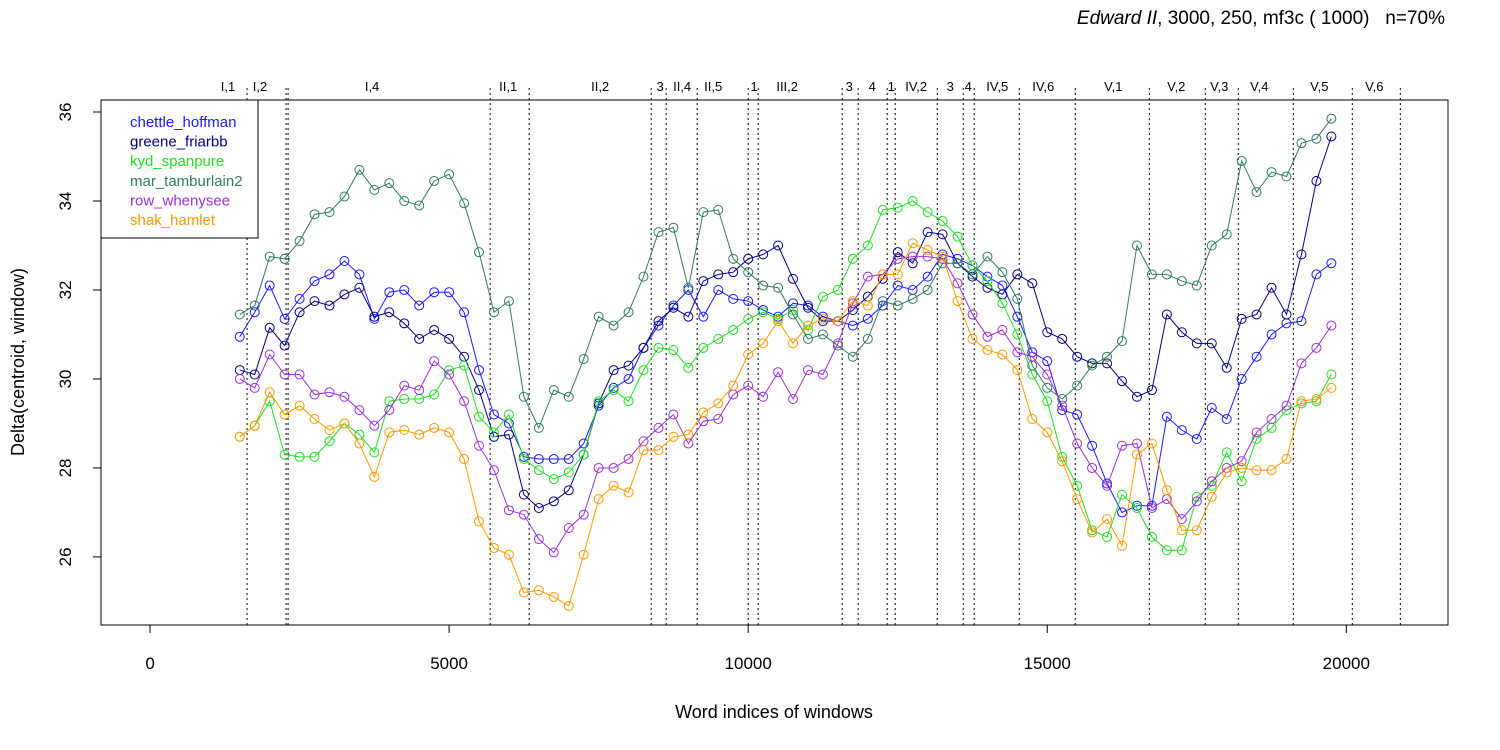 This screenshot has height=750, width=1500. What do you see at coordinates (508, 86) in the screenshot?
I see `scene-label: II,1` at bounding box center [508, 86].